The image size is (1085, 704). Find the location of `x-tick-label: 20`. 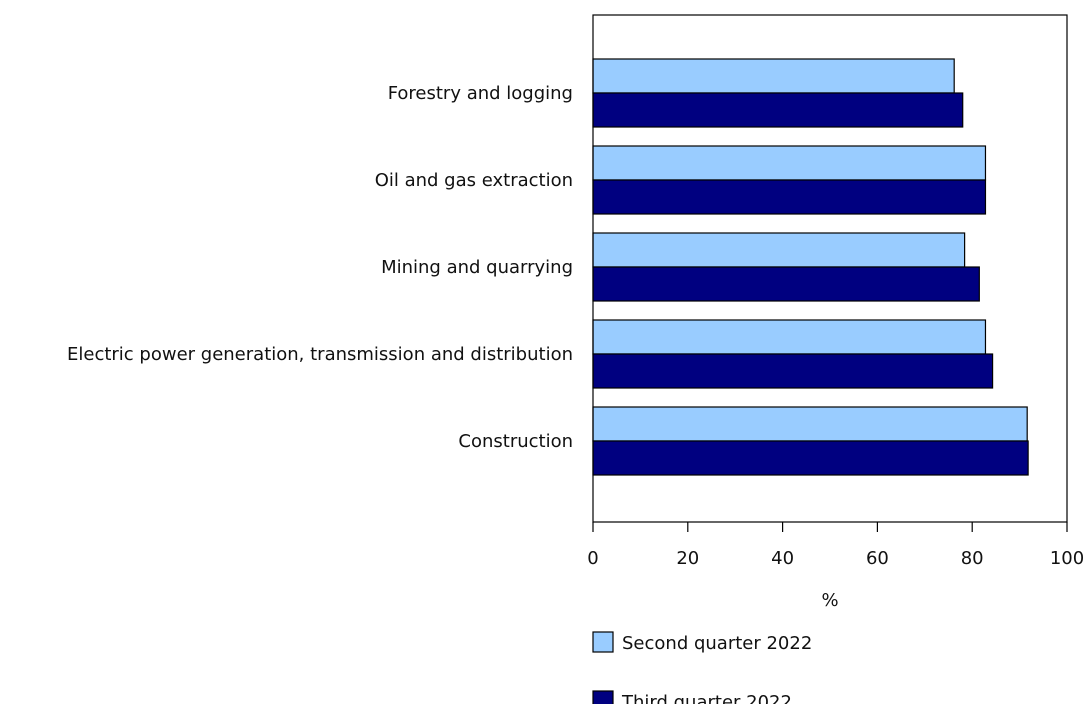

x-tick-label: 20 is located at coordinates (687, 558).